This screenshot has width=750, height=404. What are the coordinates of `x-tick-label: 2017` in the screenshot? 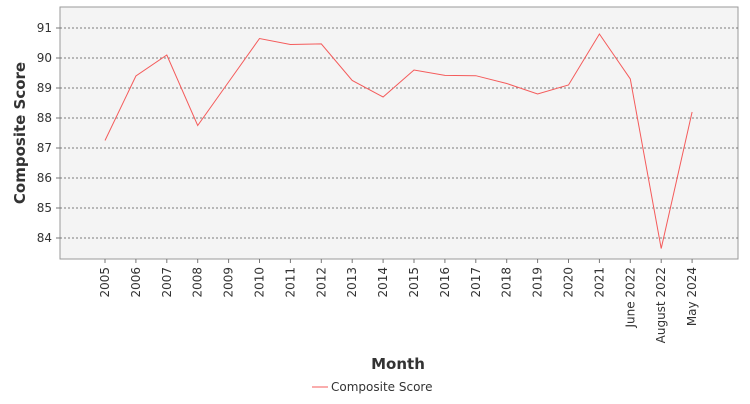 It's located at (476, 282).